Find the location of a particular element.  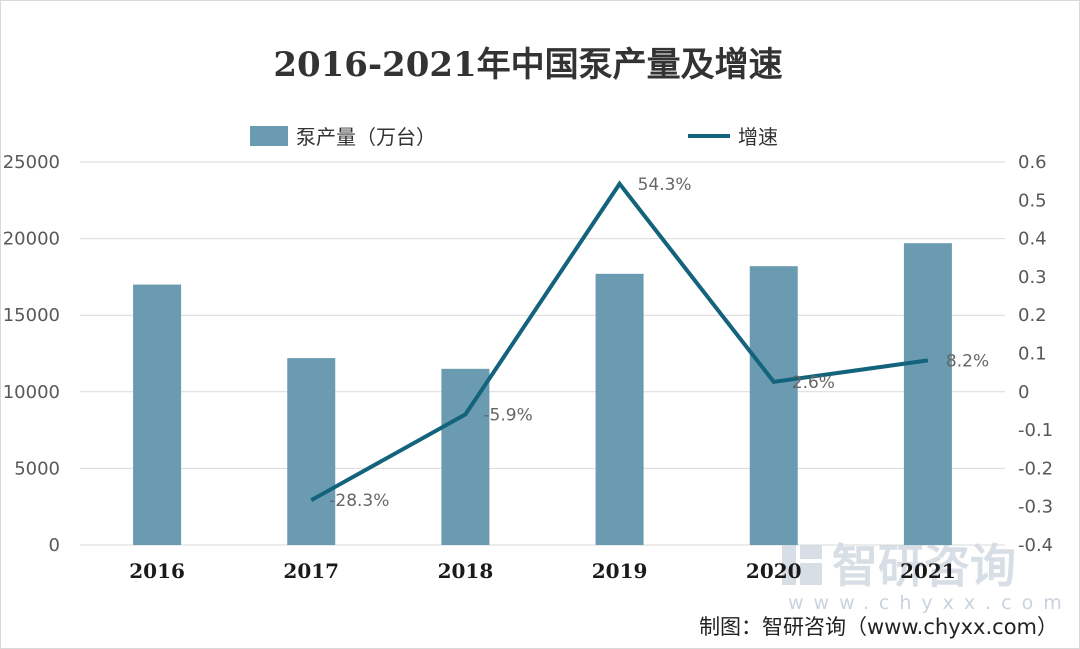

bar-2021 is located at coordinates (927, 394).